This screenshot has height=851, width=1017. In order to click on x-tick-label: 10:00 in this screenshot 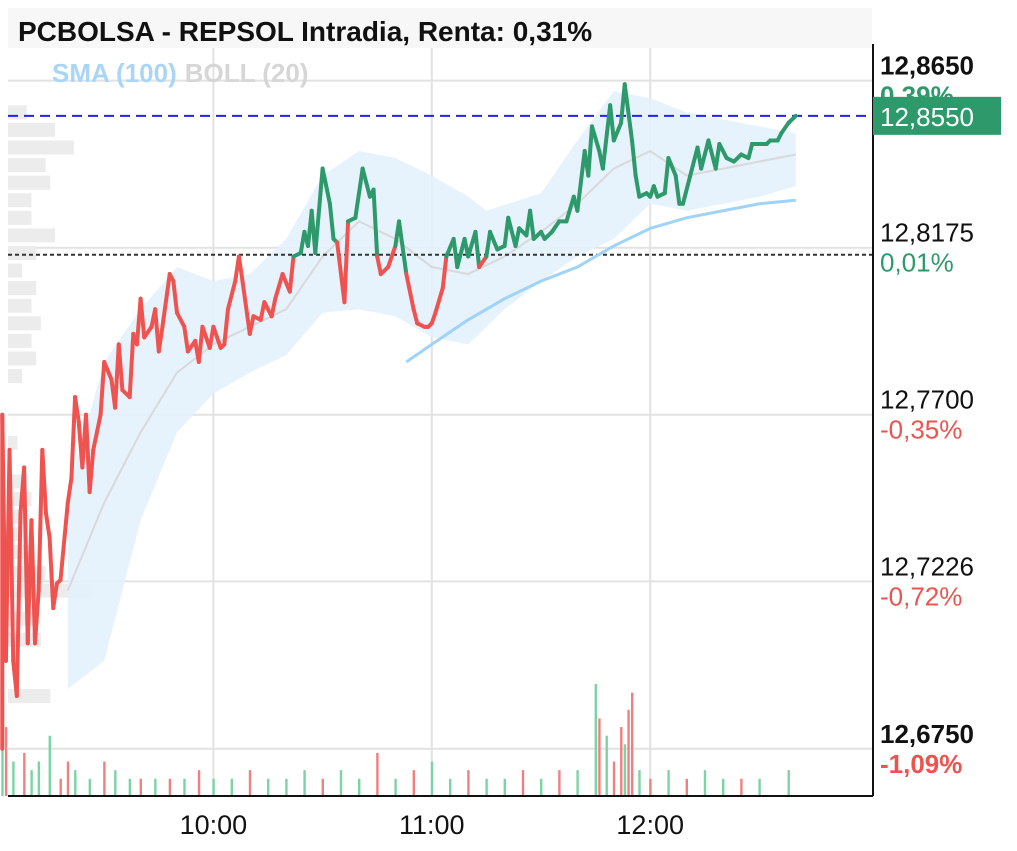, I will do `click(214, 825)`.